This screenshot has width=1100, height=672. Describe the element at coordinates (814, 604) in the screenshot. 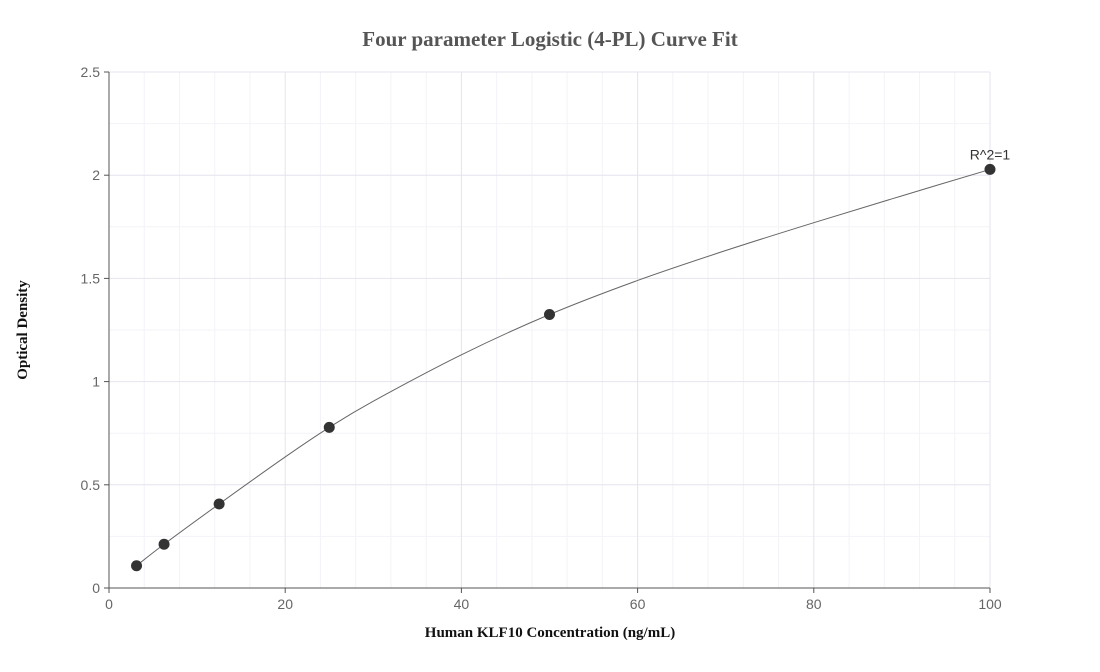

I see `x-tick-label: 80` at that location.